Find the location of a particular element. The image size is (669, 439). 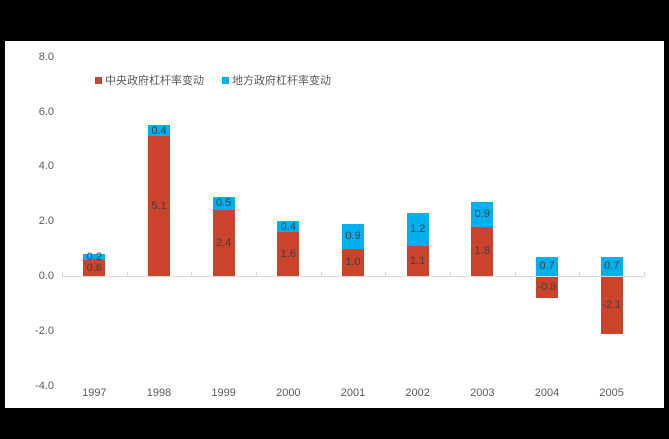

y-tick-label: 8.0 is located at coordinates (46, 56).